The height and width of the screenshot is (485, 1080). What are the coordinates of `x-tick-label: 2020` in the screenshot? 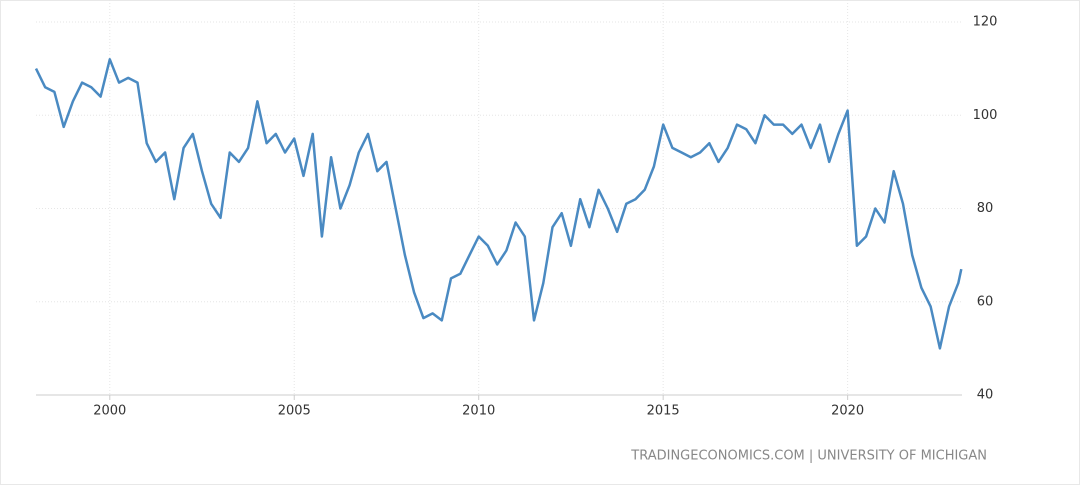 It's located at (847, 411).